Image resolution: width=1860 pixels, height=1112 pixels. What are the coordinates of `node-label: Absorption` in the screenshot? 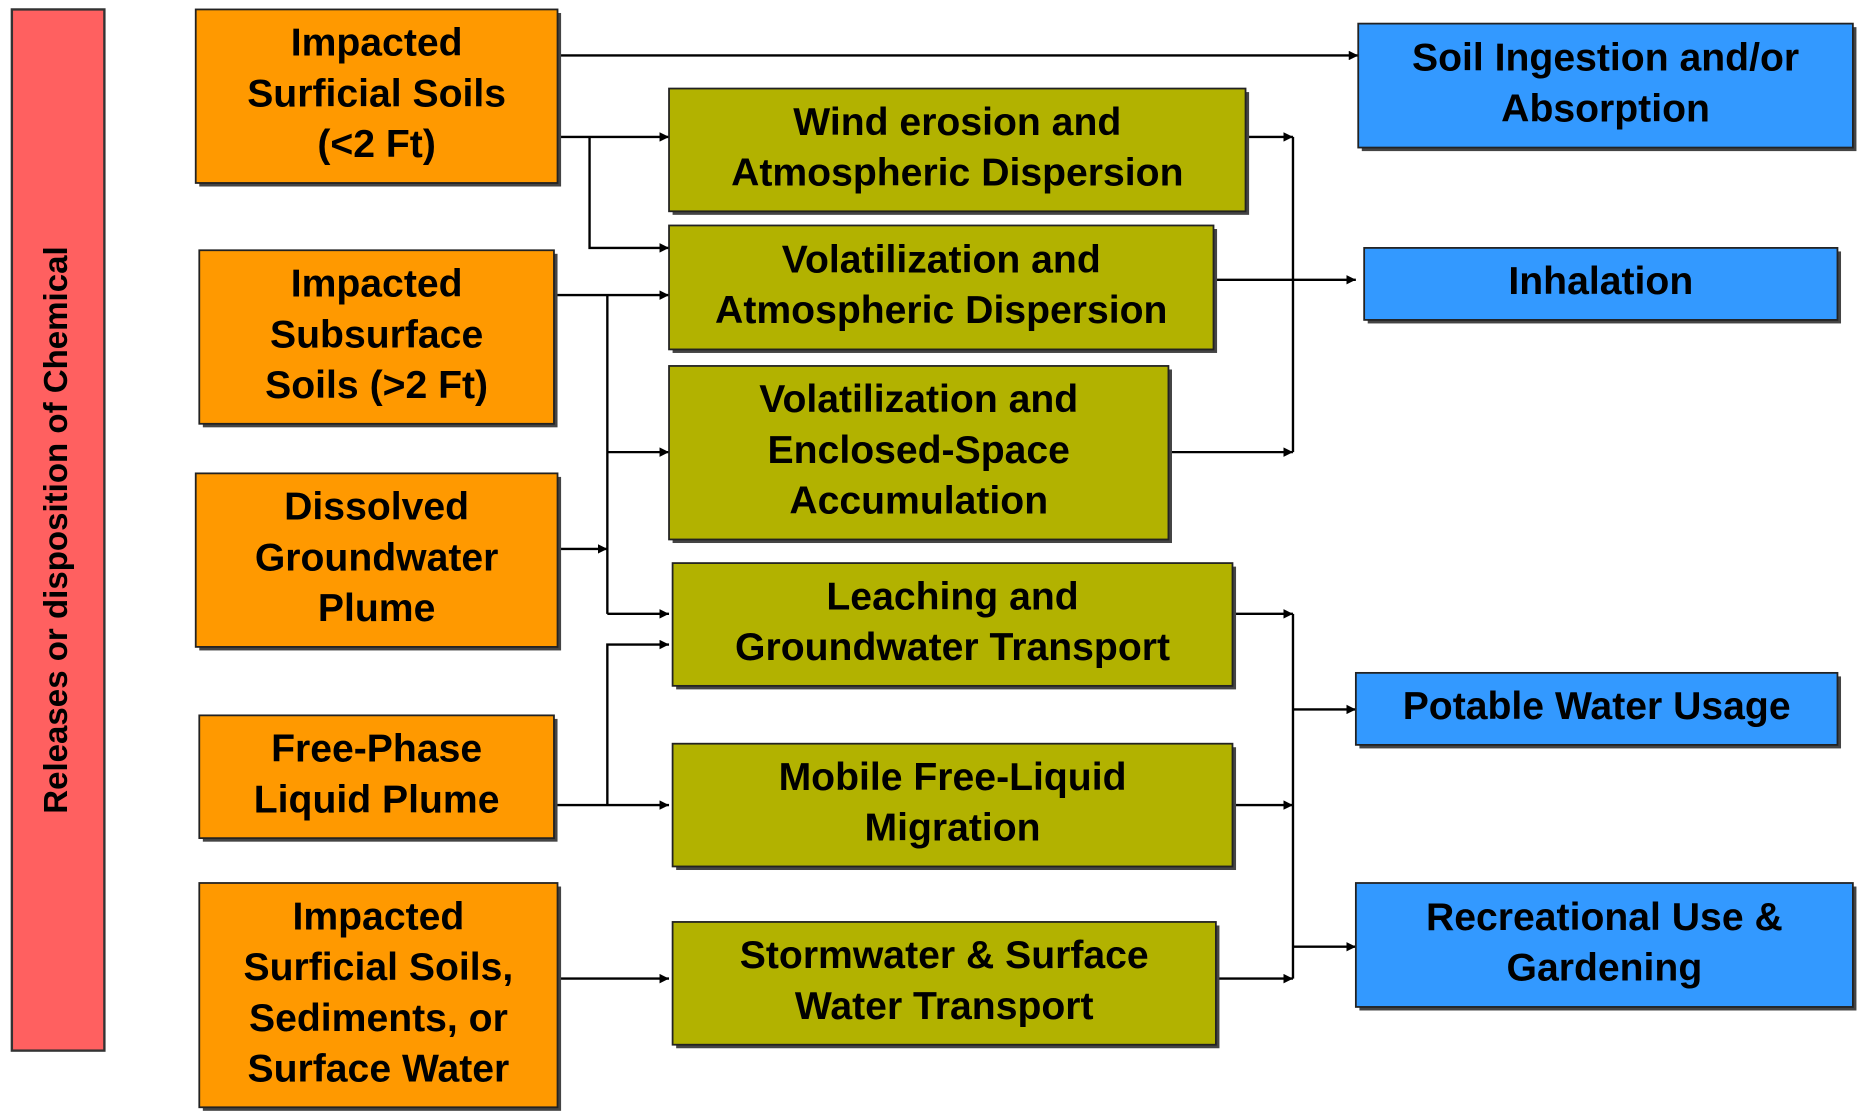 It's located at (1605, 108).